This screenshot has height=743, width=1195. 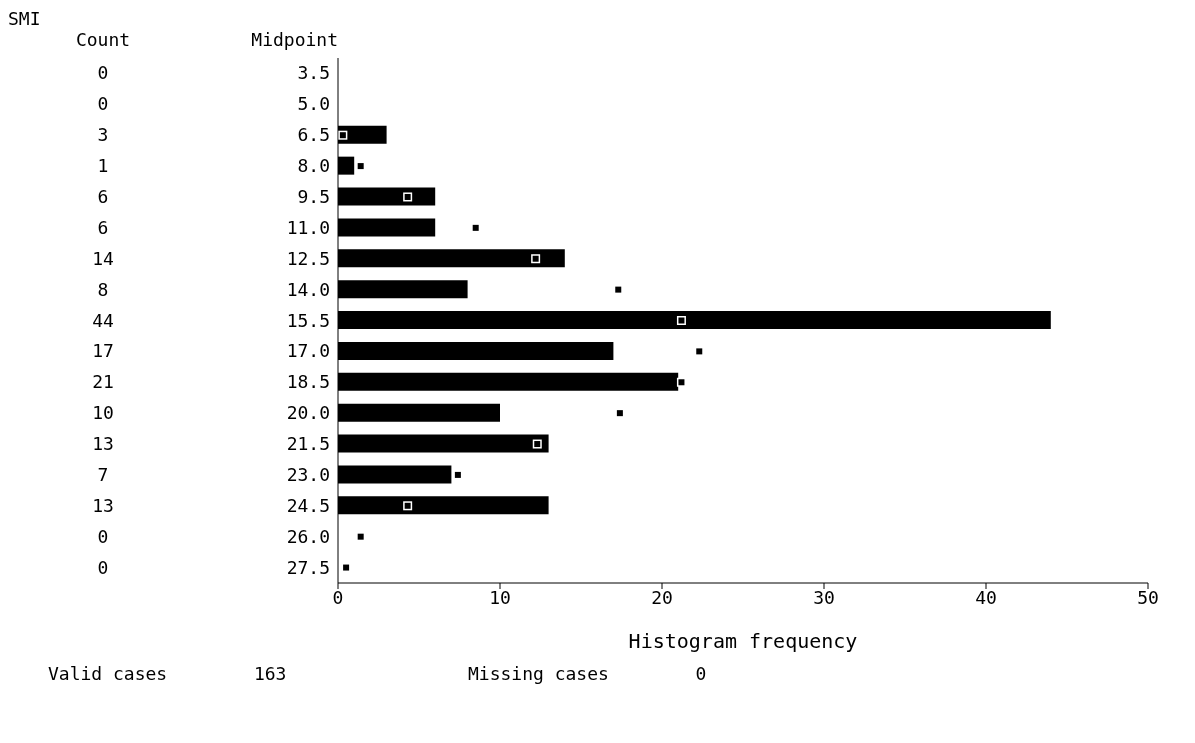 I want to click on y-tick-label: 8.0, so click(x=313, y=166).